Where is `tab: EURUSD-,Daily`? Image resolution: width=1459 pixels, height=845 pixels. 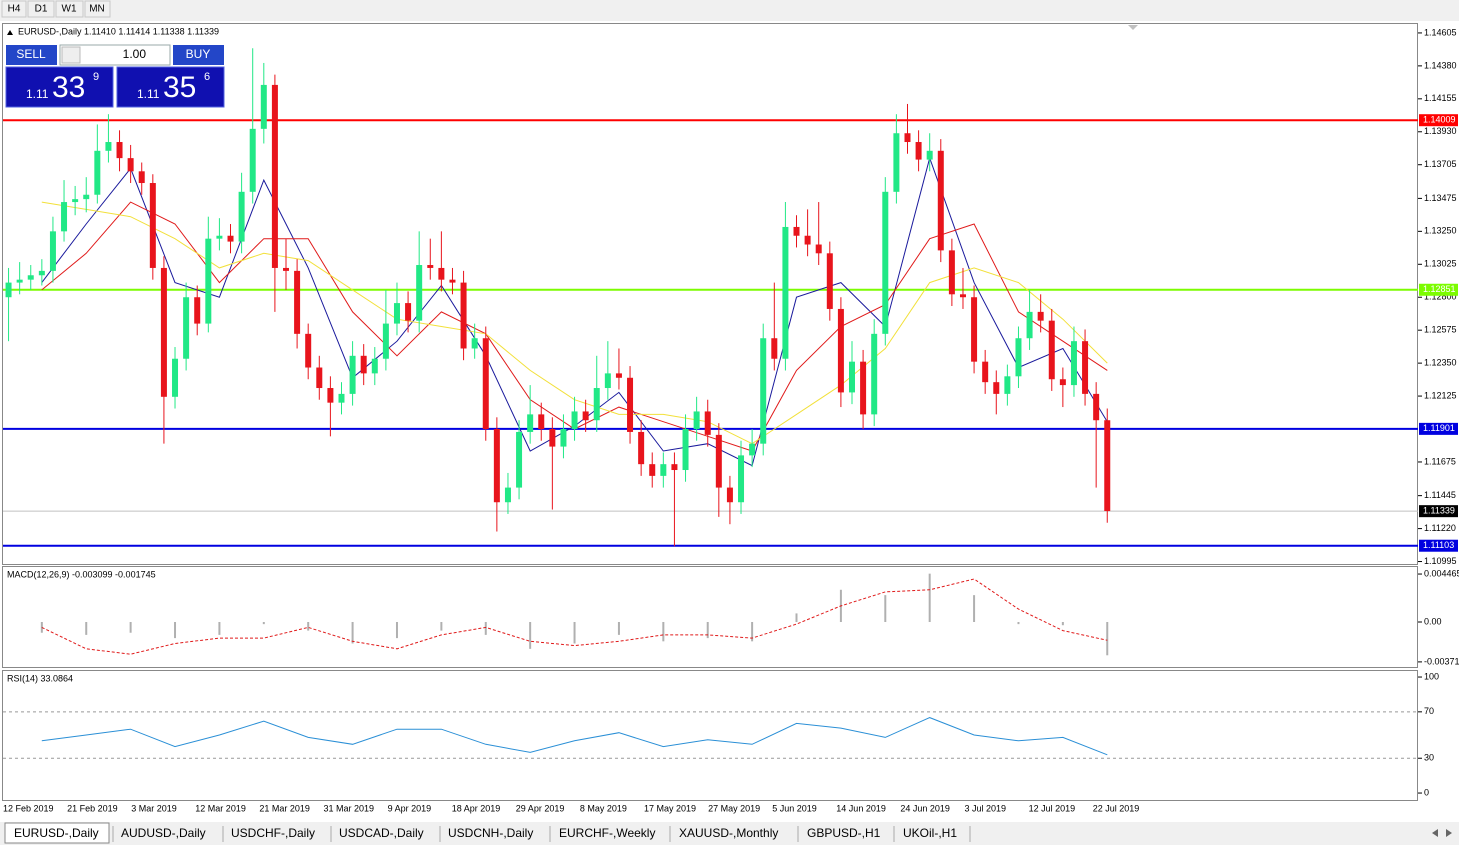 tab: EURUSD-,Daily is located at coordinates (56, 833).